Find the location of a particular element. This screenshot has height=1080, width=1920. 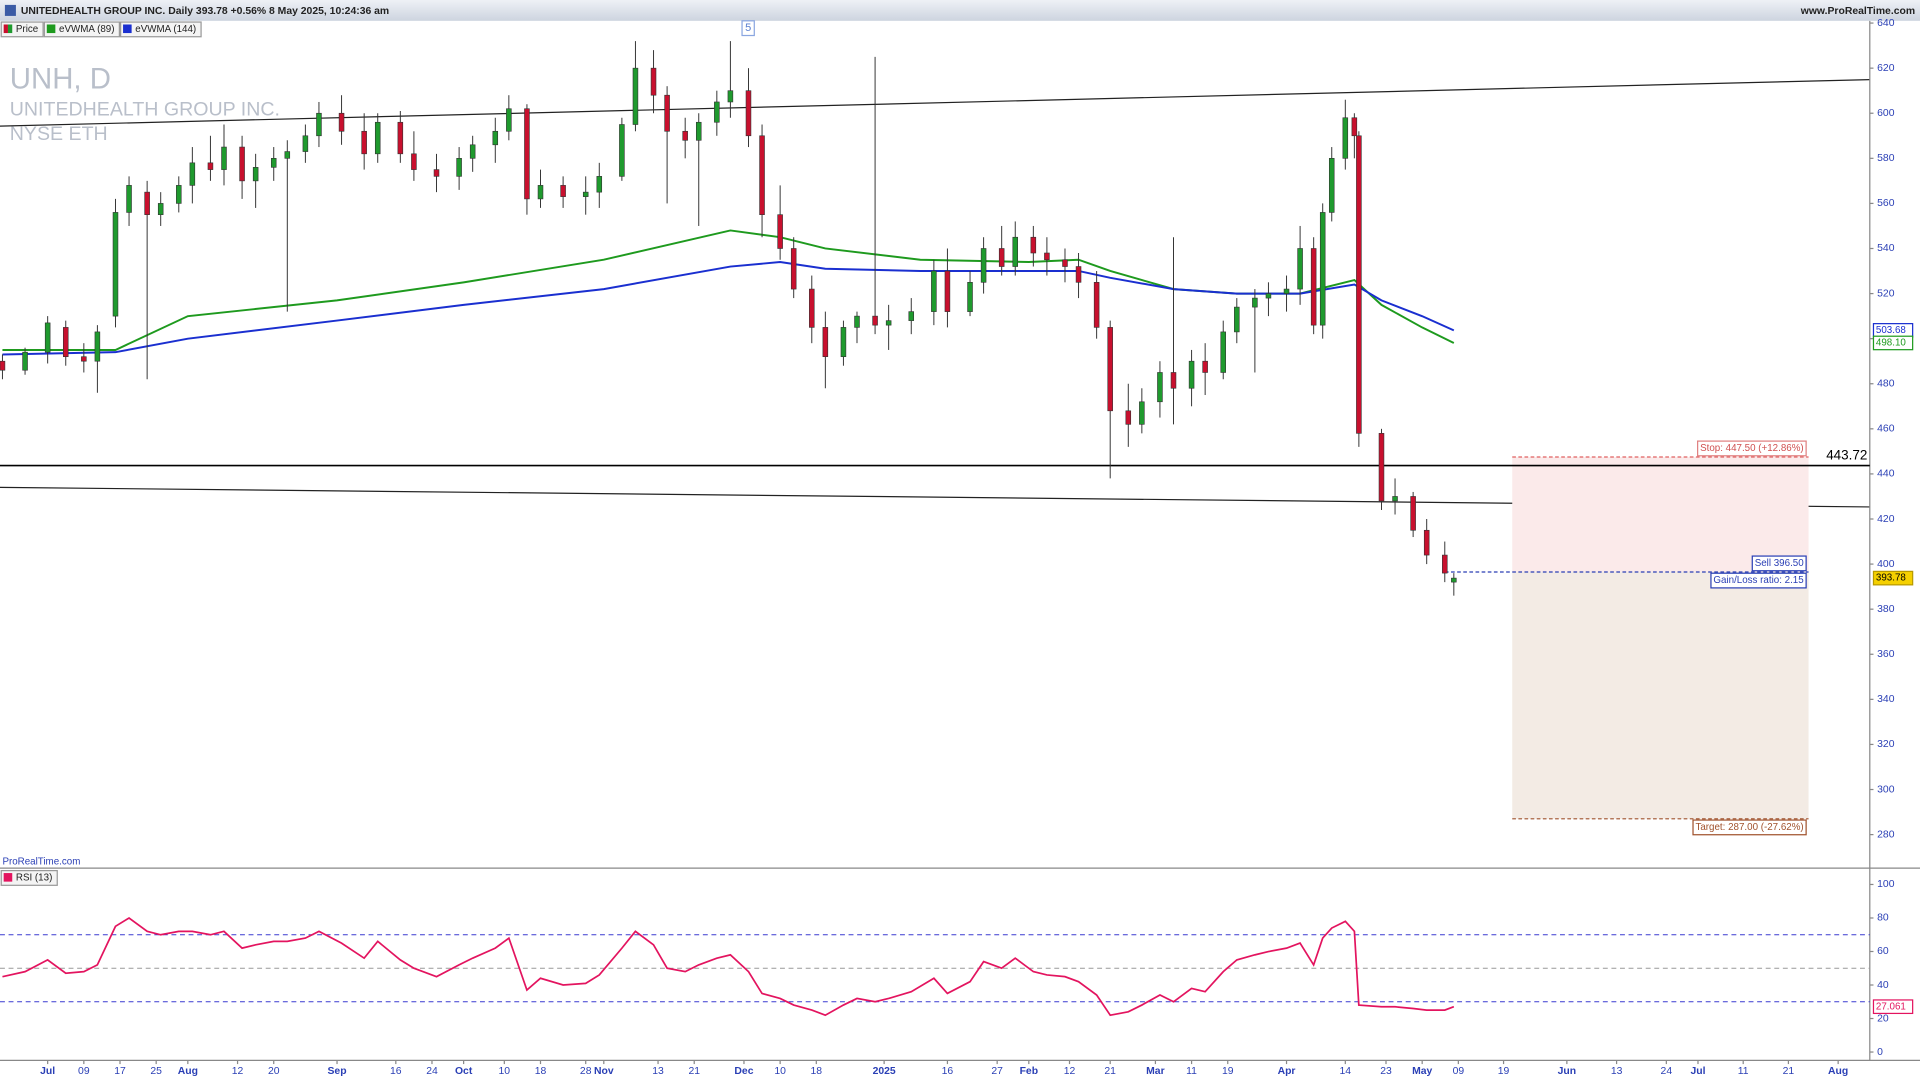

y-tick-label: 300 is located at coordinates (1886, 789).